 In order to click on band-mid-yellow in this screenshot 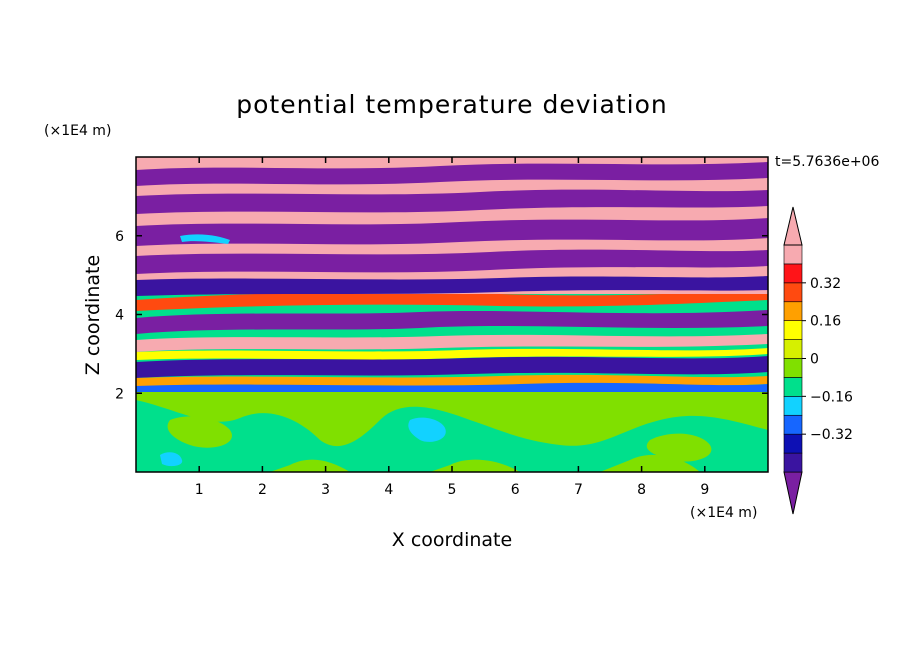, I will do `click(452, 354)`.